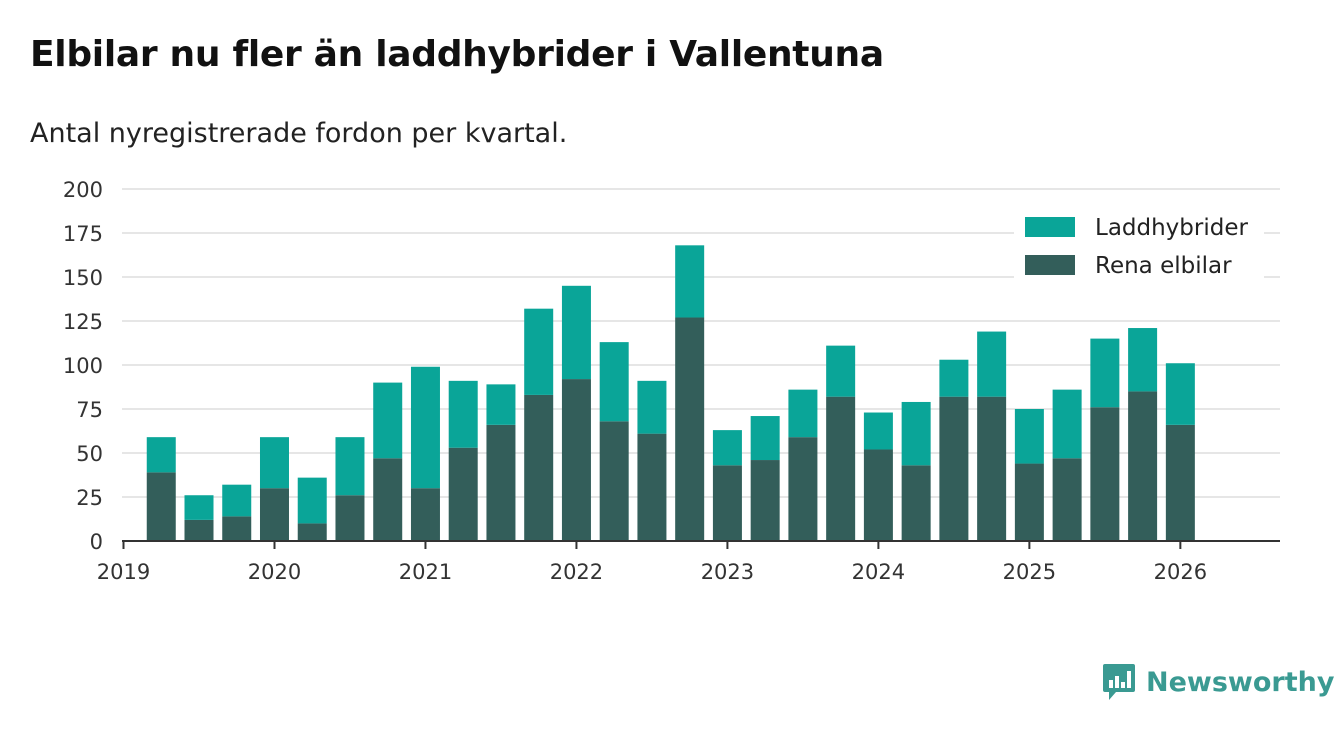  I want to click on y-tick-label-25: 25, so click(89, 498).